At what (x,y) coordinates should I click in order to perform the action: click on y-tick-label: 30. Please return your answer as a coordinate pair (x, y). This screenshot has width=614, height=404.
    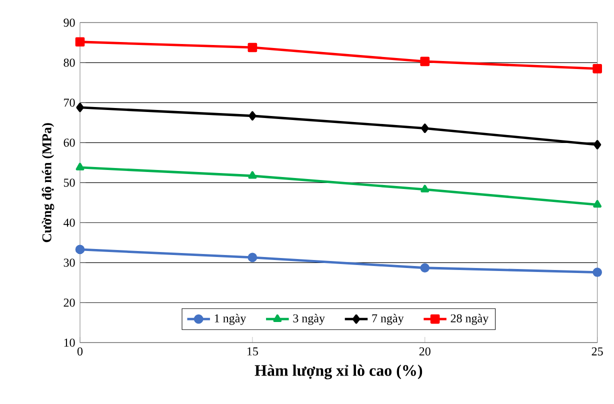
    Looking at the image, I should click on (69, 262).